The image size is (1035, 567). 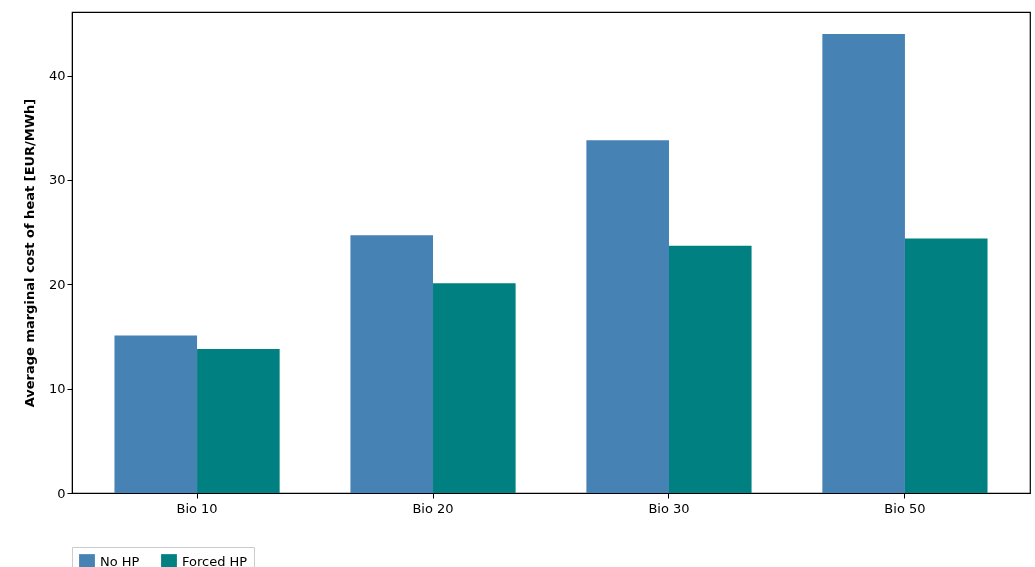 What do you see at coordinates (57, 180) in the screenshot?
I see `y-tick-label: 30` at bounding box center [57, 180].